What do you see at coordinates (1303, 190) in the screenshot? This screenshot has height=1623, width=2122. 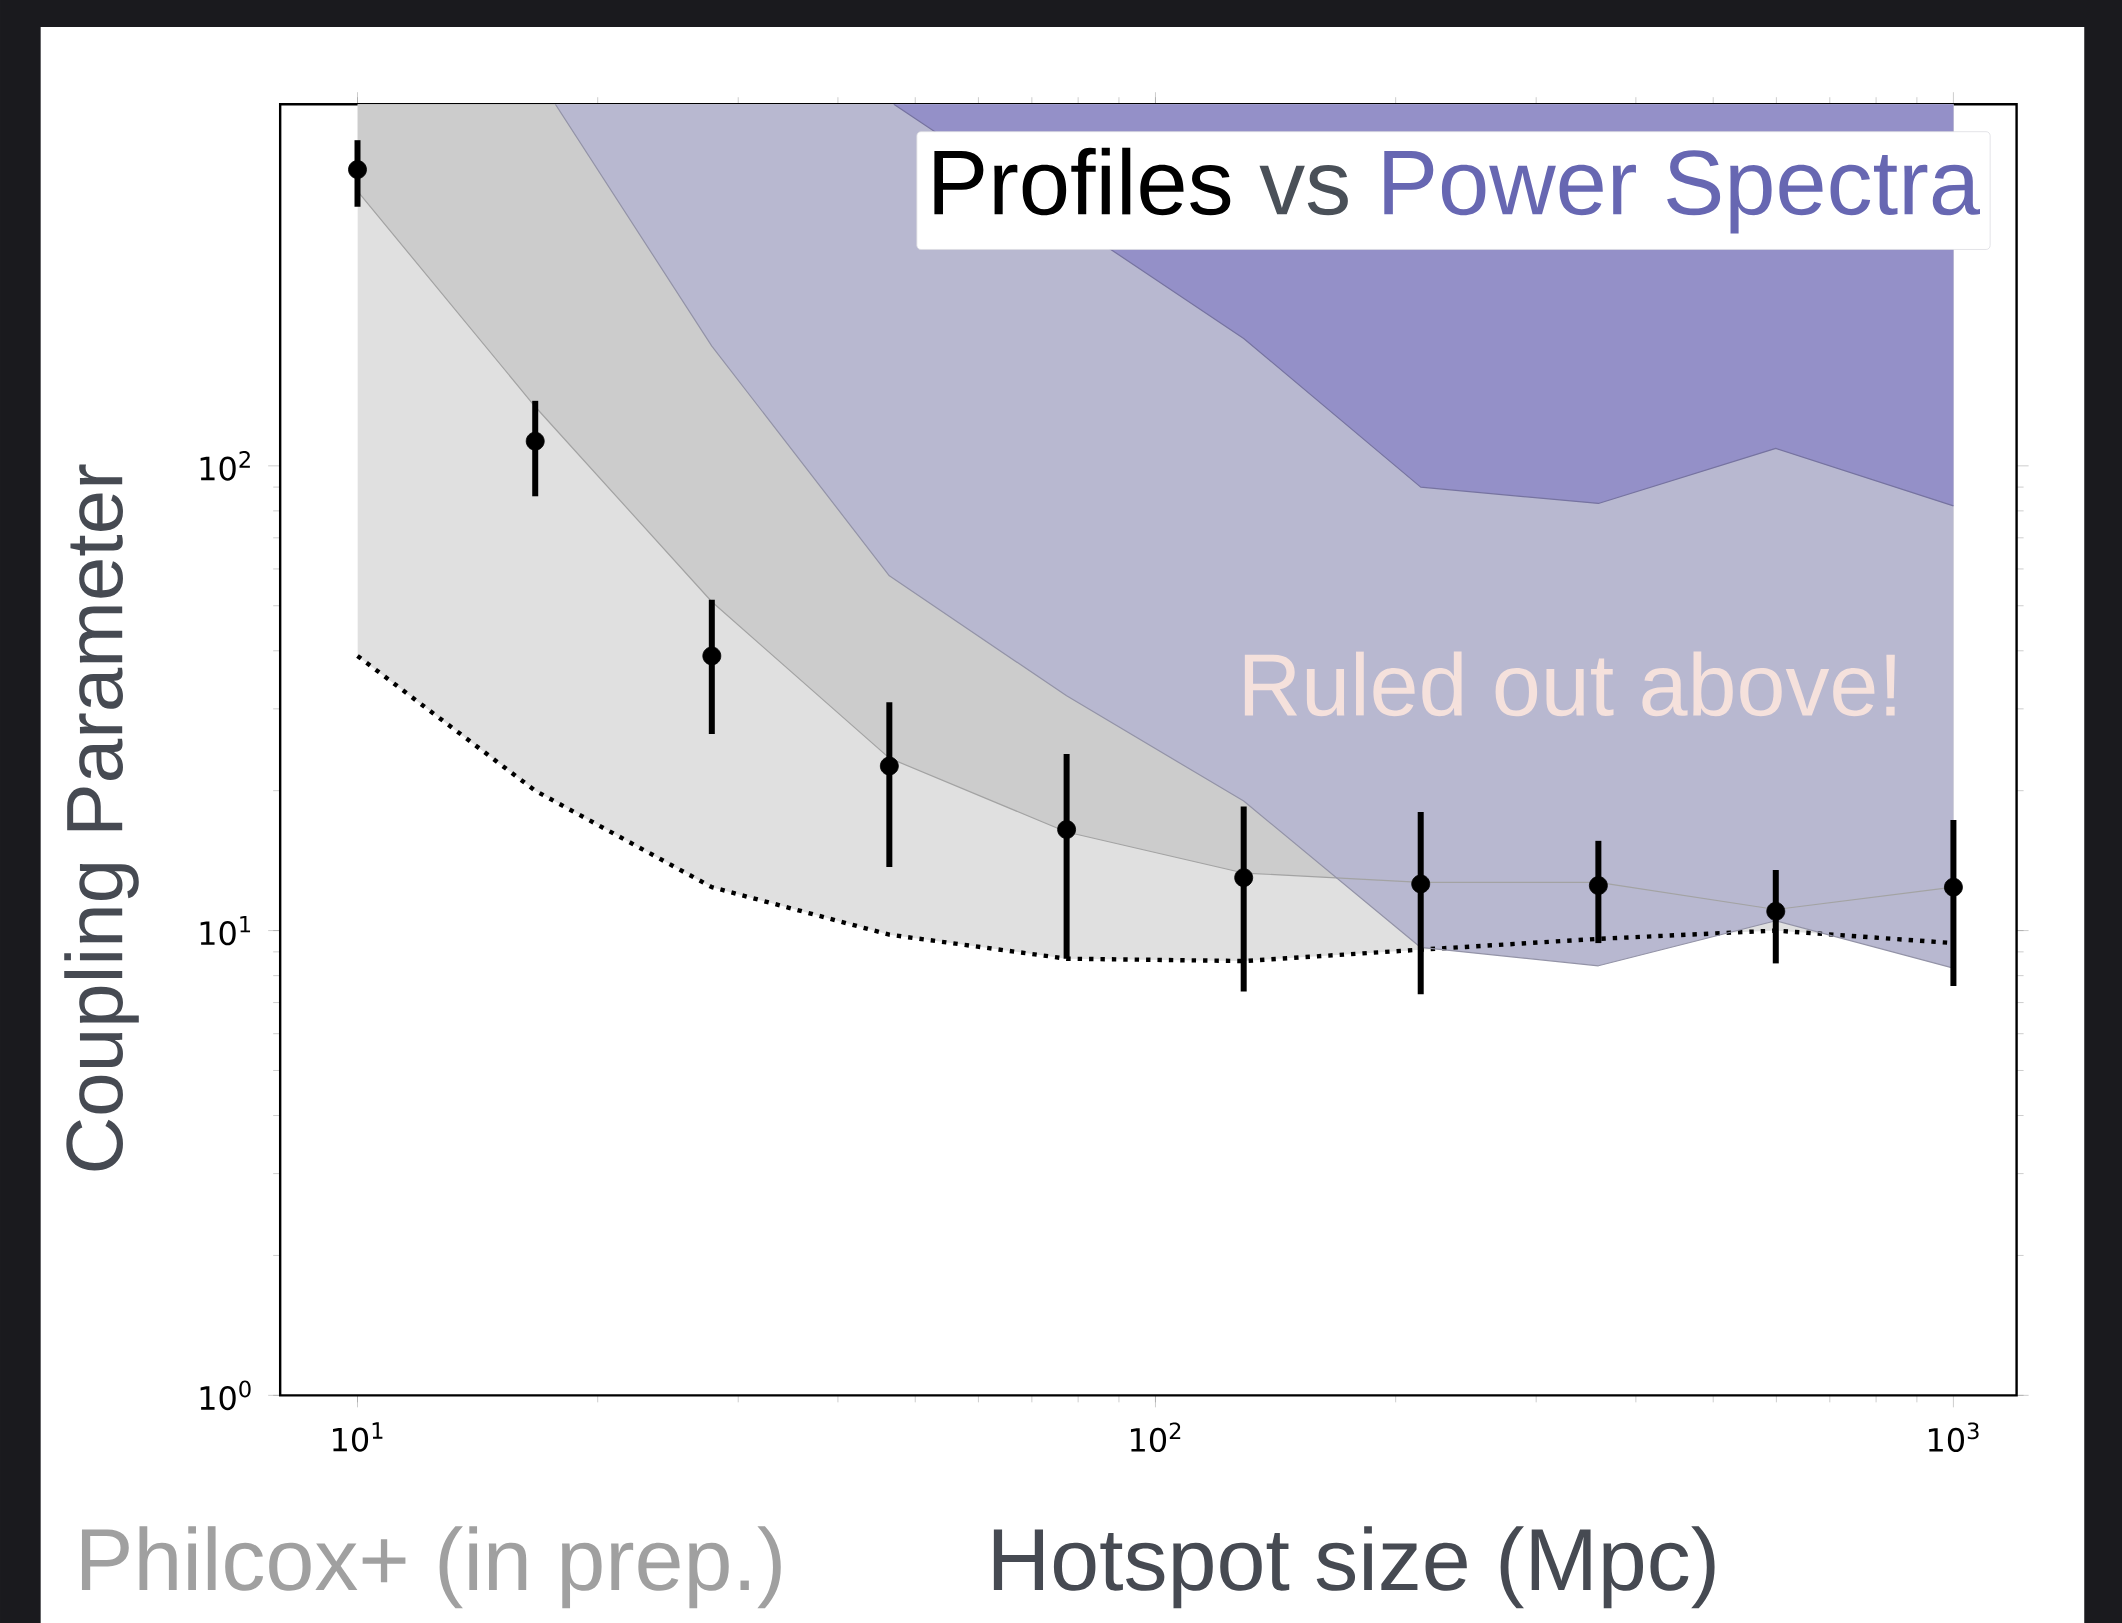 I see `annotation: vs` at bounding box center [1303, 190].